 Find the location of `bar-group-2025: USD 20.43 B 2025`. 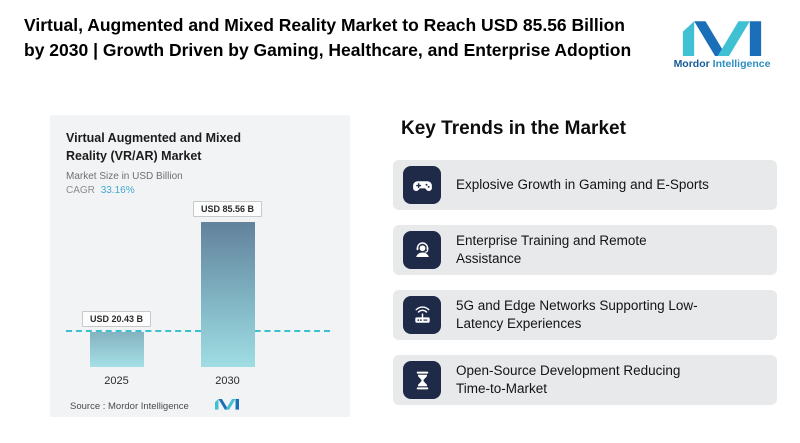

bar-group-2025: USD 20.43 B 2025 is located at coordinates (117, 349).